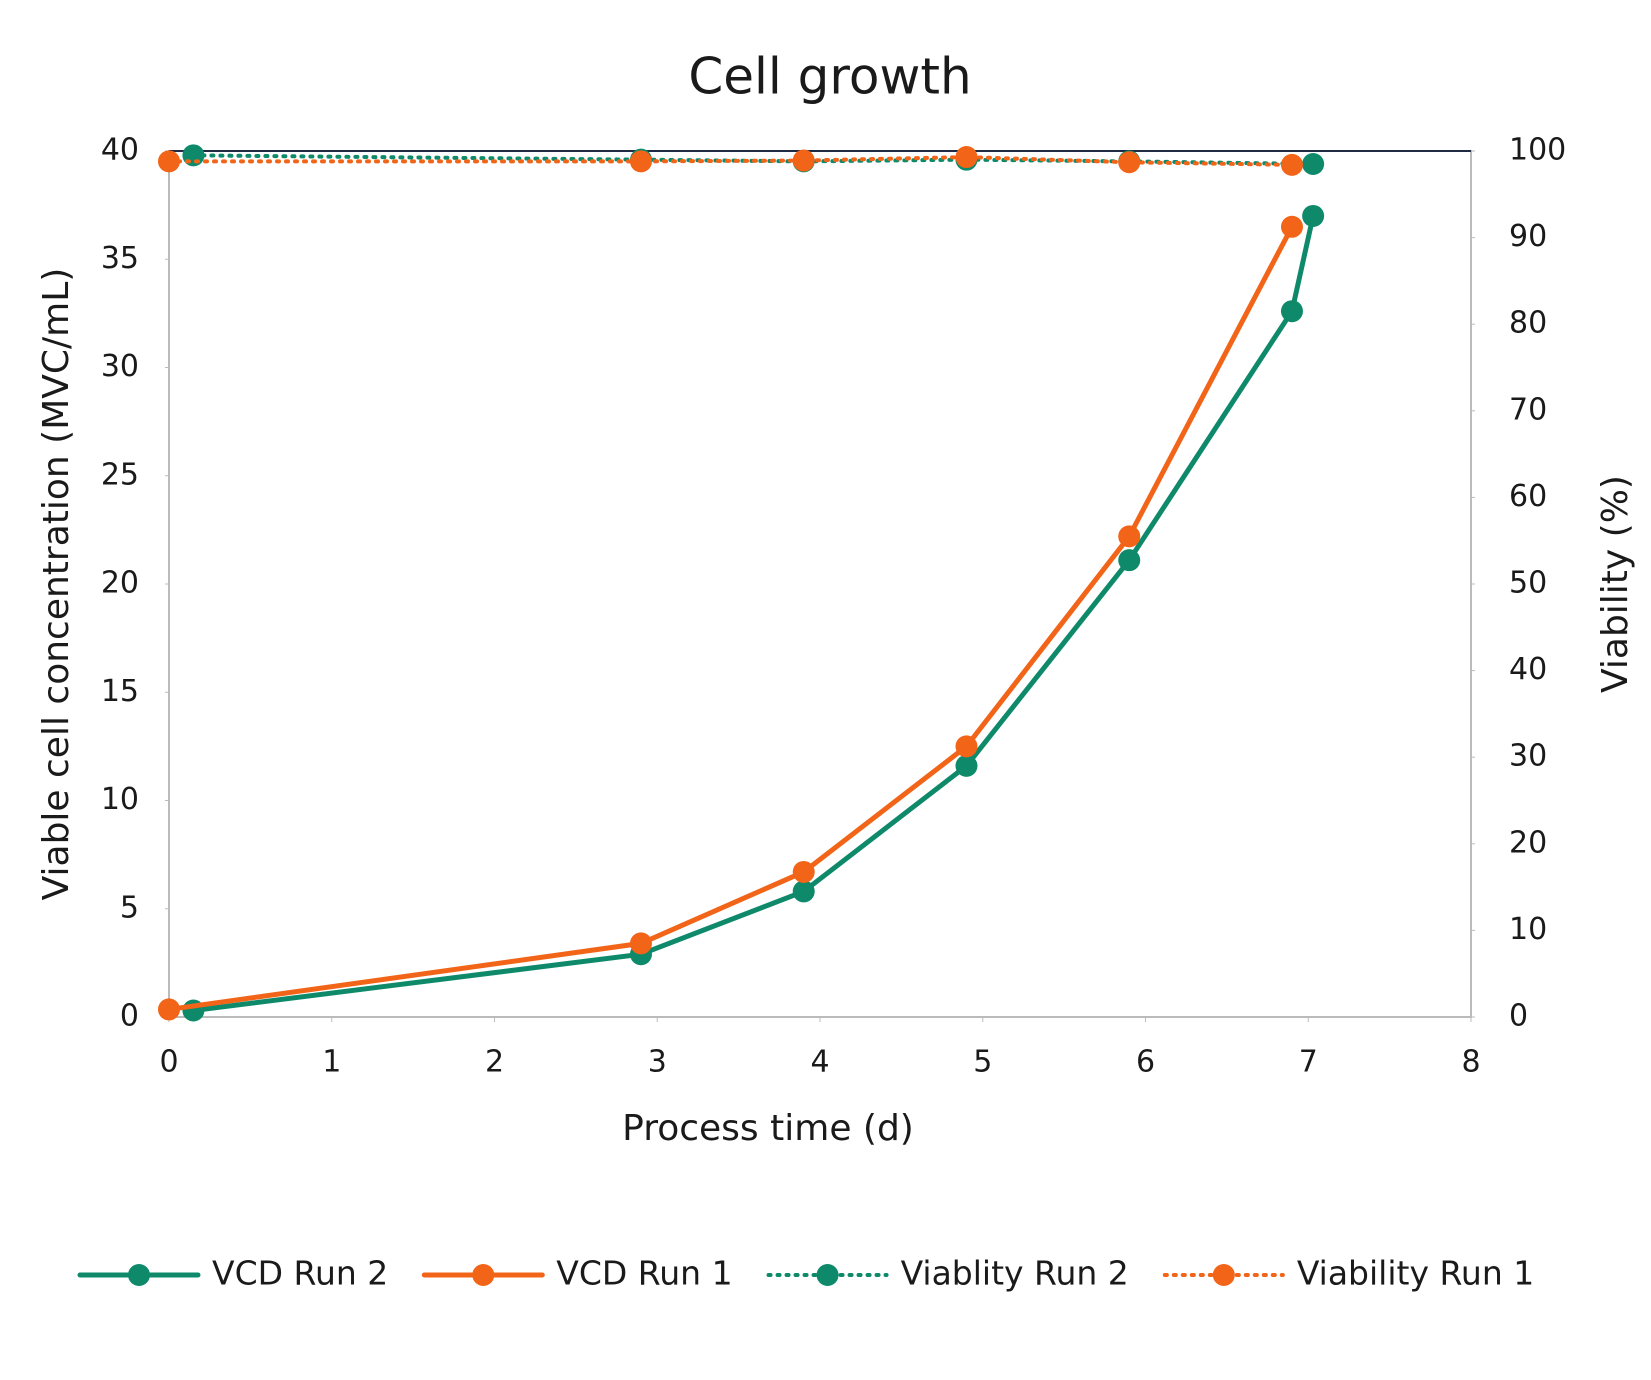  What do you see at coordinates (1528, 323) in the screenshot?
I see `y2-tick-label: 80` at bounding box center [1528, 323].